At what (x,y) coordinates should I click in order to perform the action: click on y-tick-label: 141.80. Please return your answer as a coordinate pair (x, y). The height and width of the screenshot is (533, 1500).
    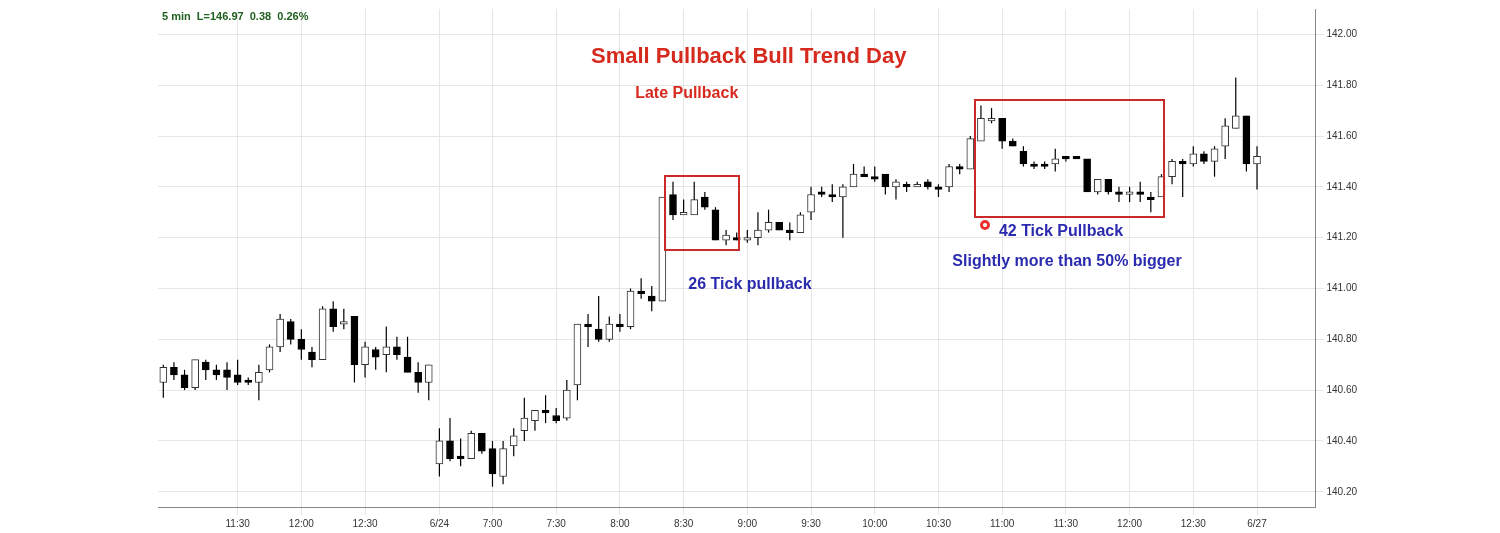
    Looking at the image, I should click on (1342, 84).